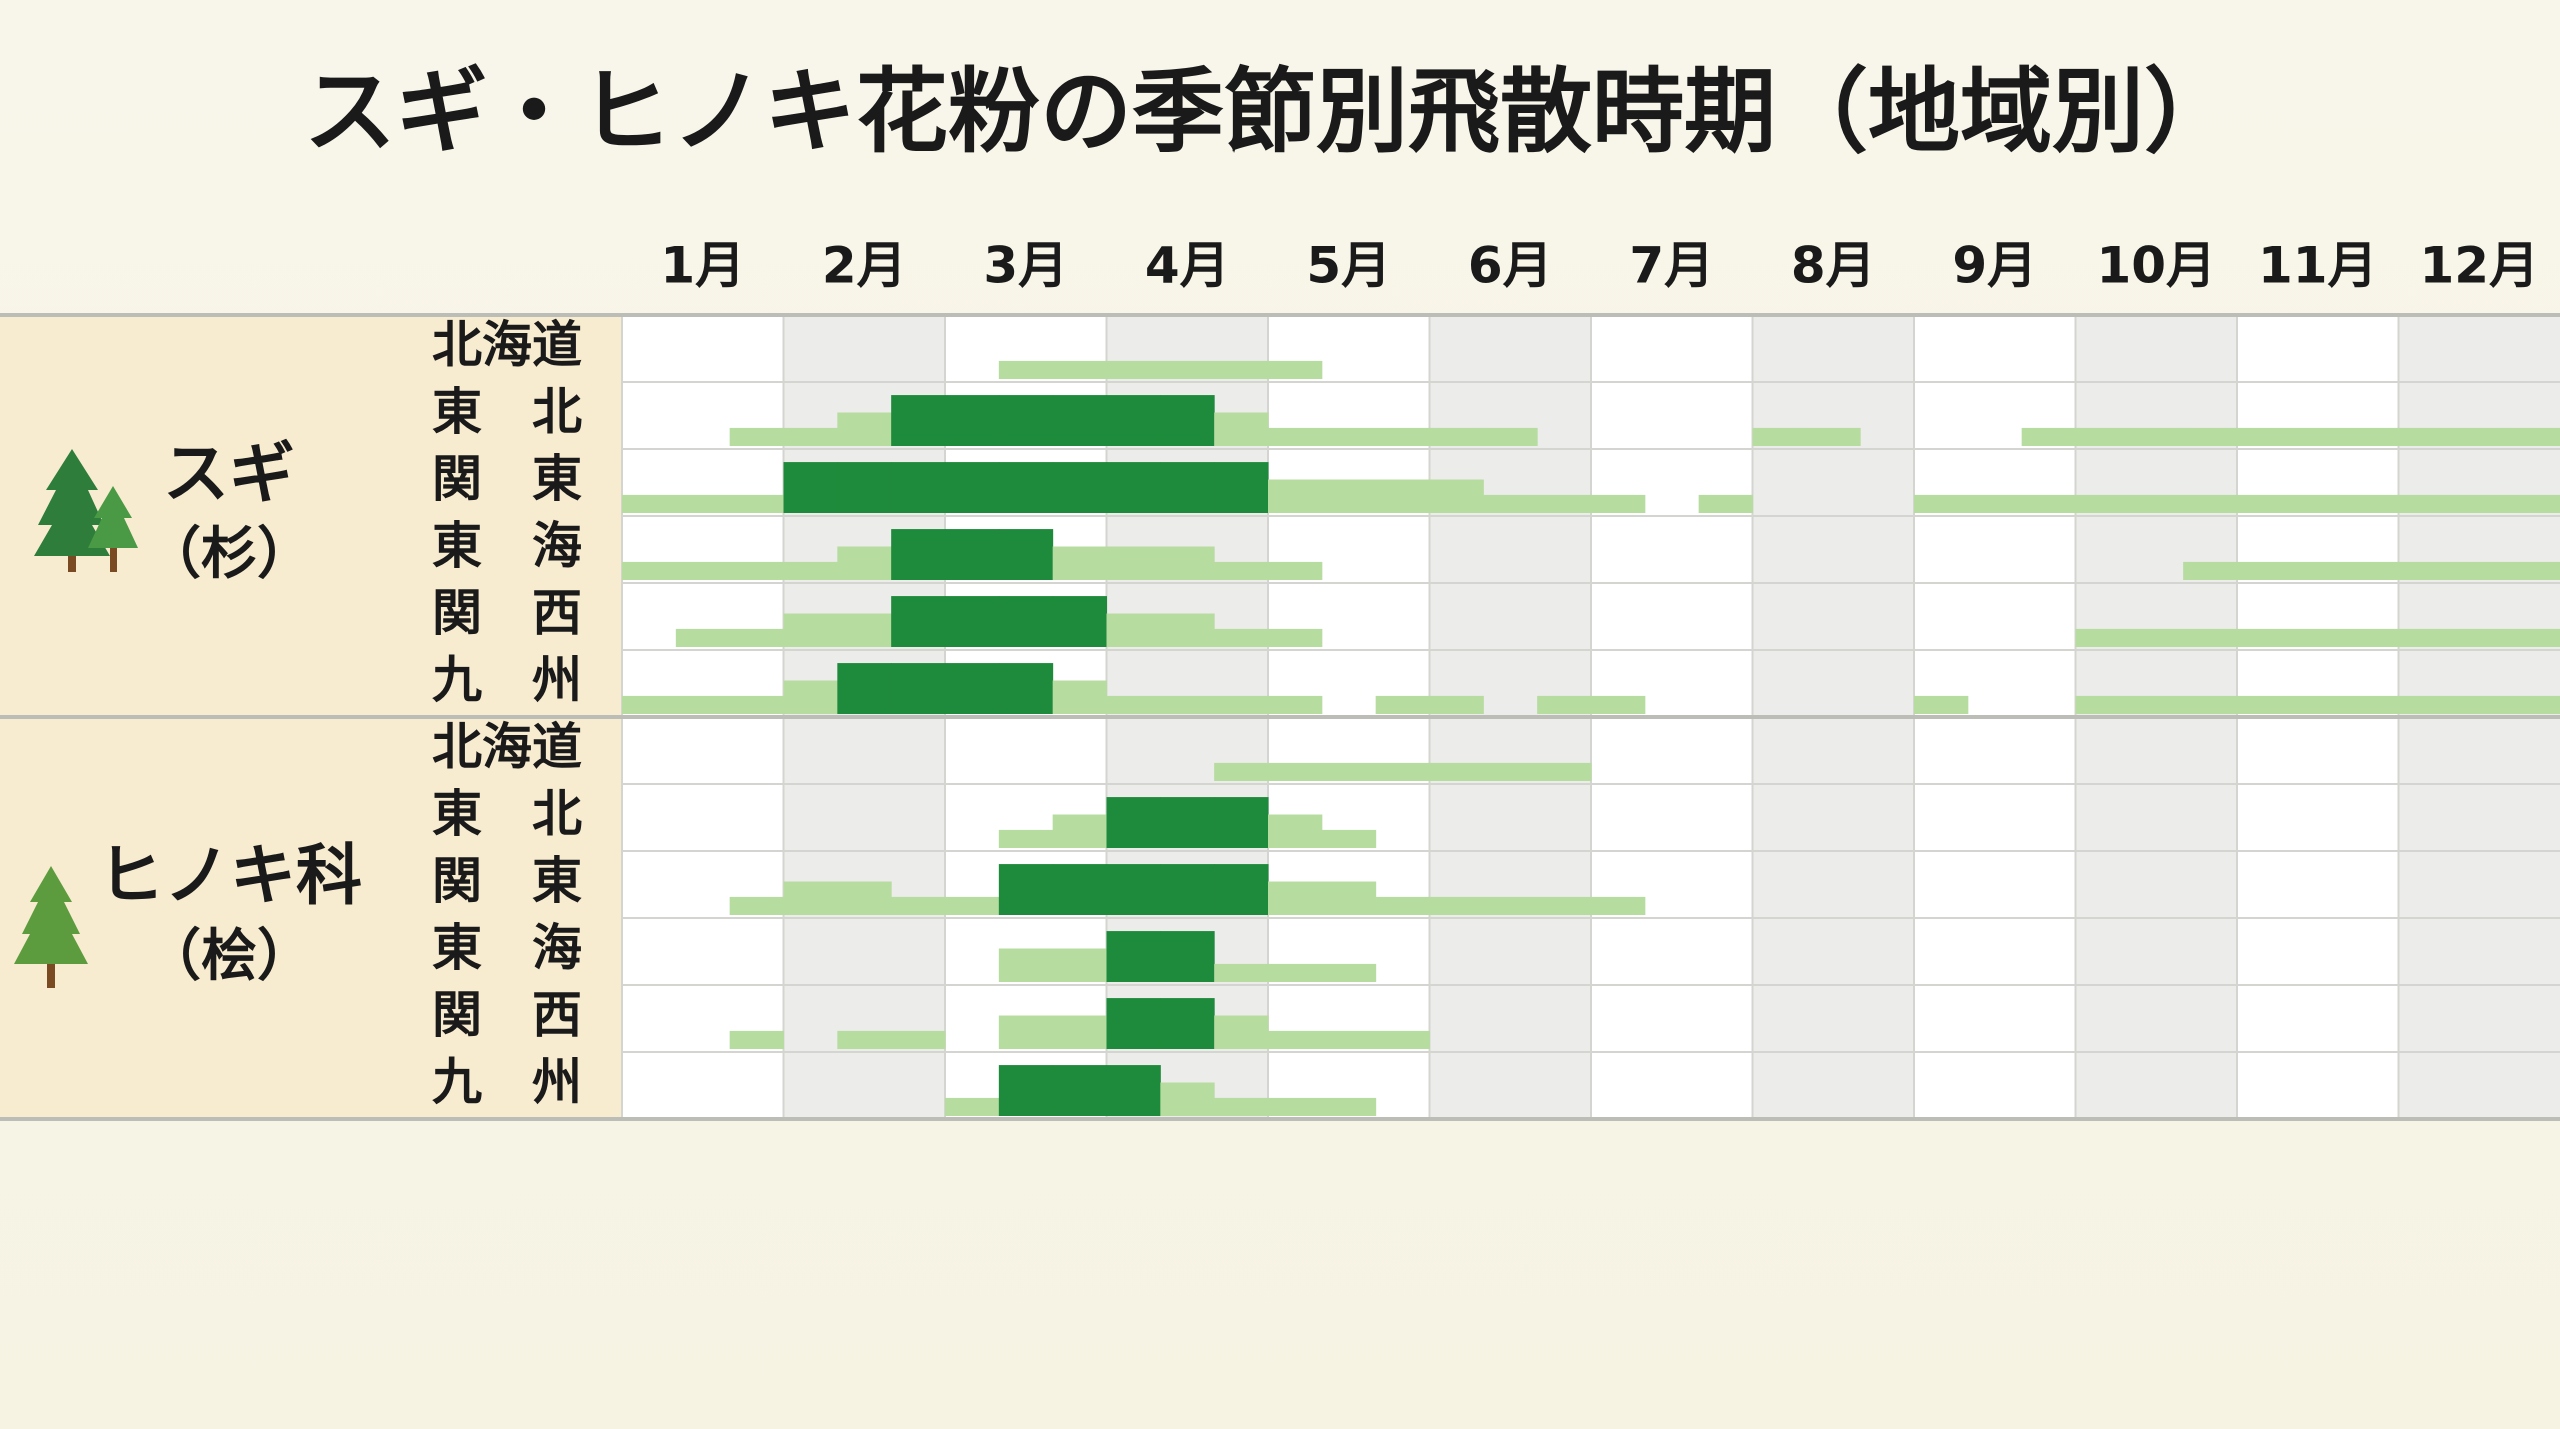  Describe the element at coordinates (230, 875) in the screenshot. I see `group-name: ヒノキ科` at that location.